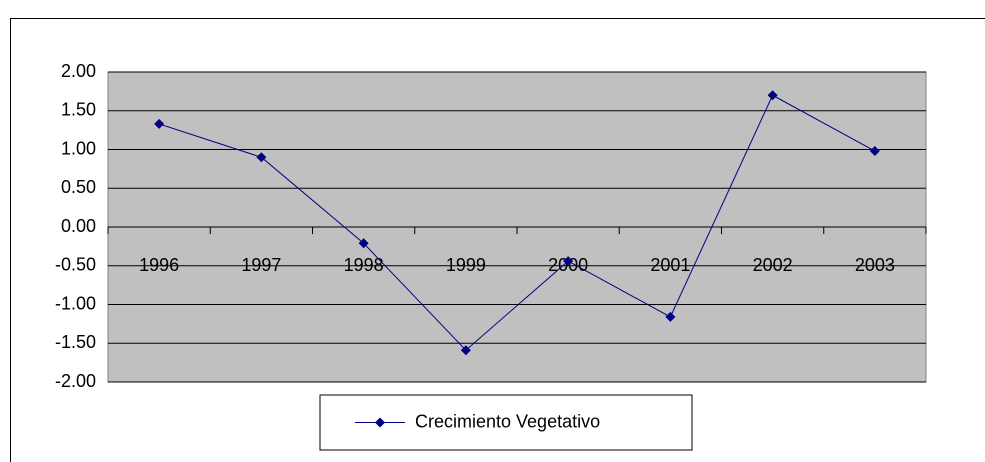 The width and height of the screenshot is (985, 462). I want to click on x-tick-label: 2002, so click(773, 265).